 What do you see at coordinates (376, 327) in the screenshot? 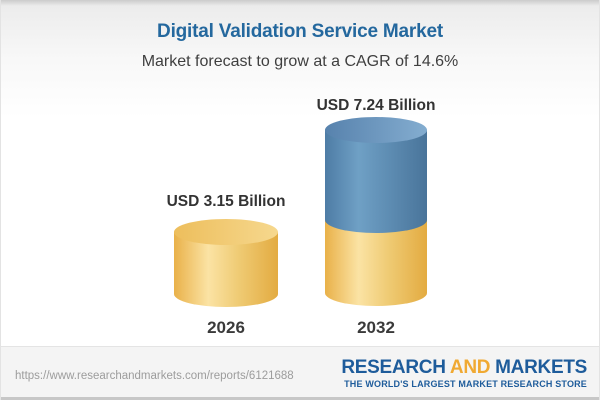
I see `category-label-2032: 2032` at bounding box center [376, 327].